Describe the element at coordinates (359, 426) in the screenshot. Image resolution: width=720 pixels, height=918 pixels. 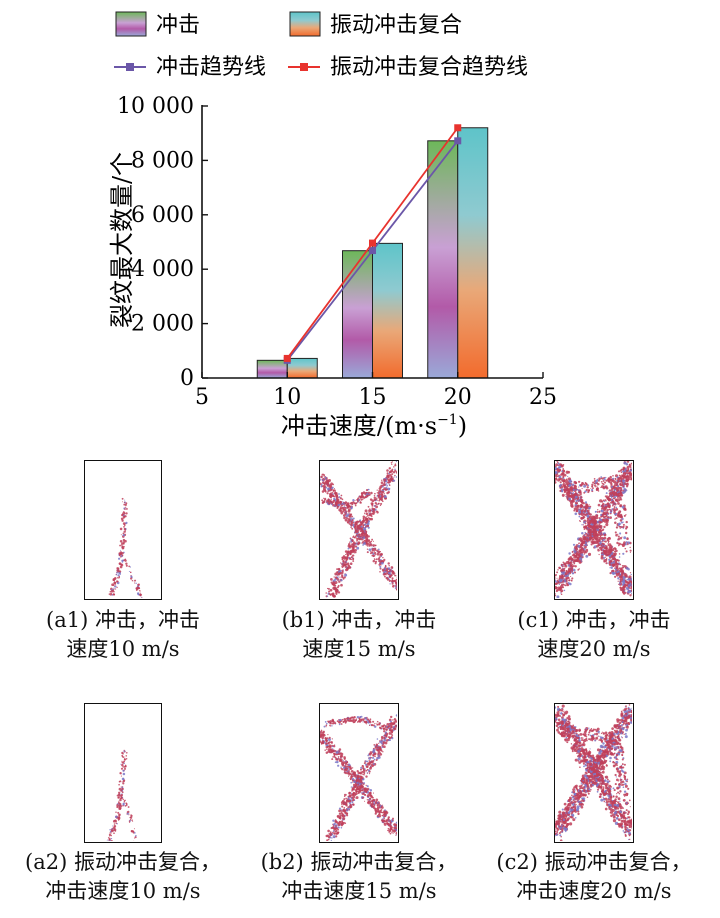
I see `x-axis-label-main: 冲击速度/(m·s` at that location.